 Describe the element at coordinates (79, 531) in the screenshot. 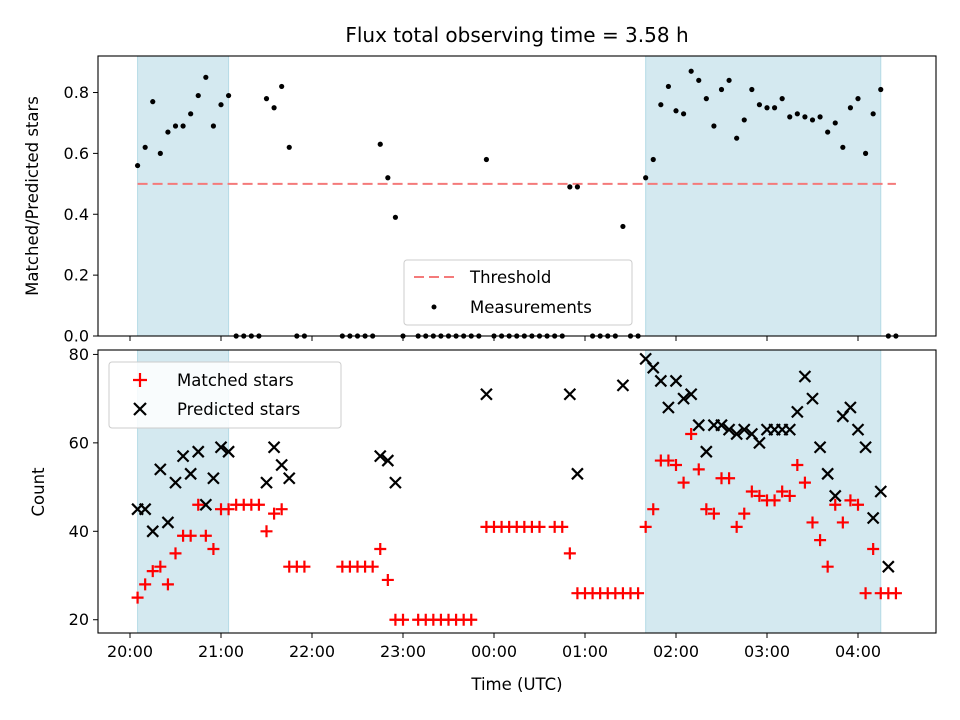

I see `bottom-y-tick-label: 40` at that location.